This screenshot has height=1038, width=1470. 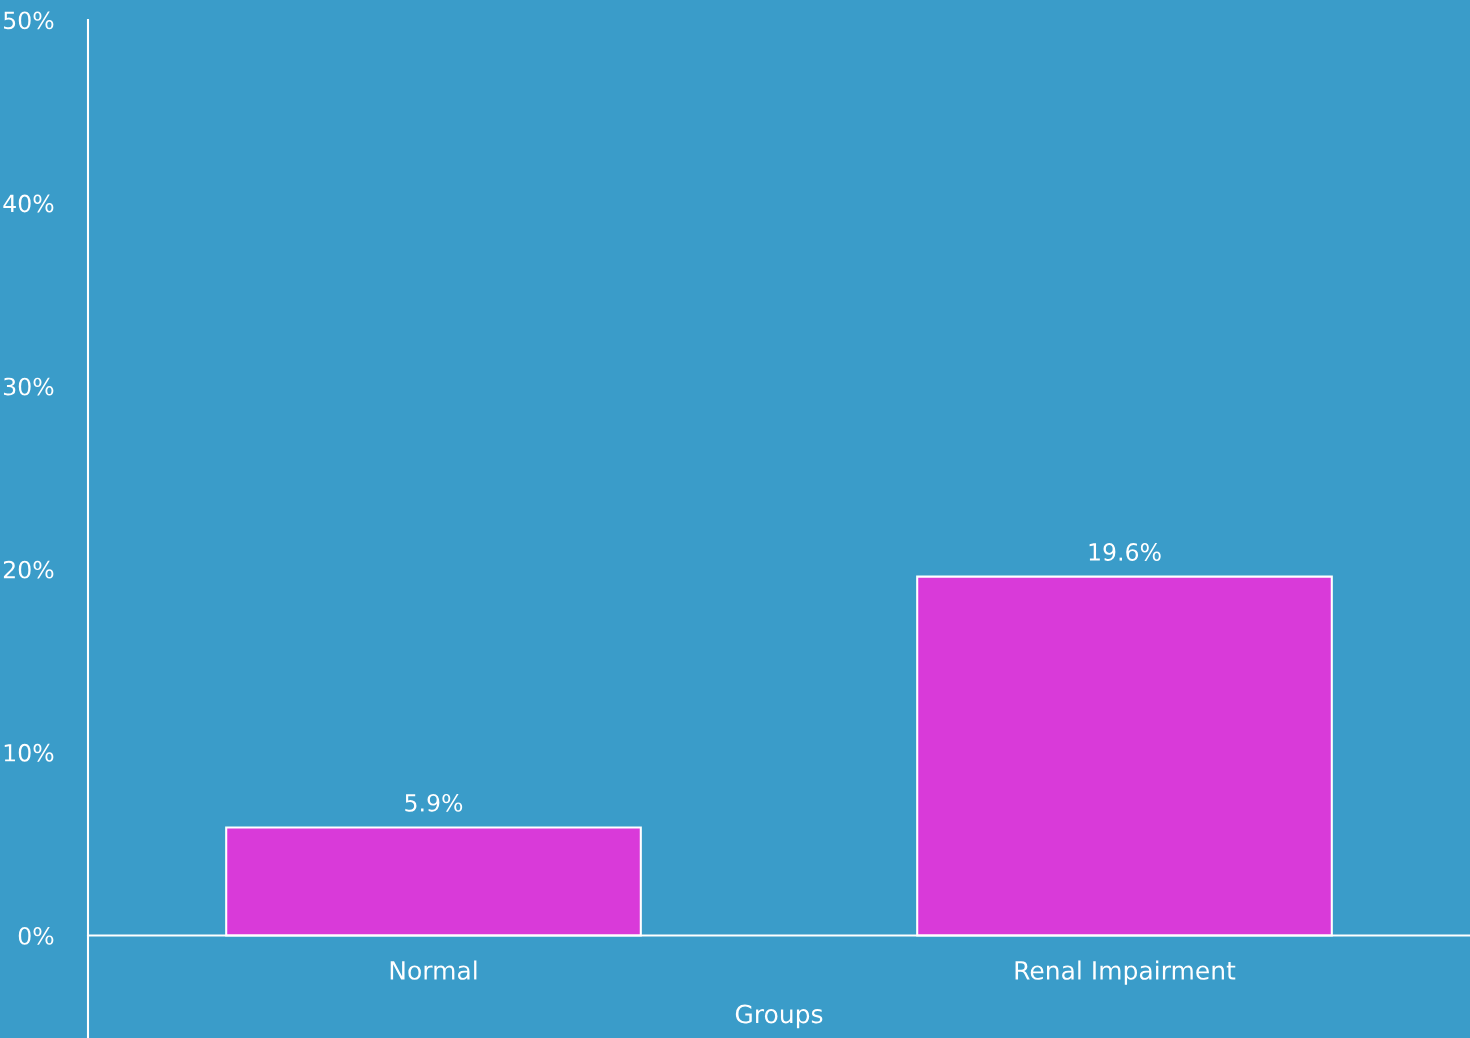 I want to click on y-tick-label: 0%, so click(x=36, y=935).